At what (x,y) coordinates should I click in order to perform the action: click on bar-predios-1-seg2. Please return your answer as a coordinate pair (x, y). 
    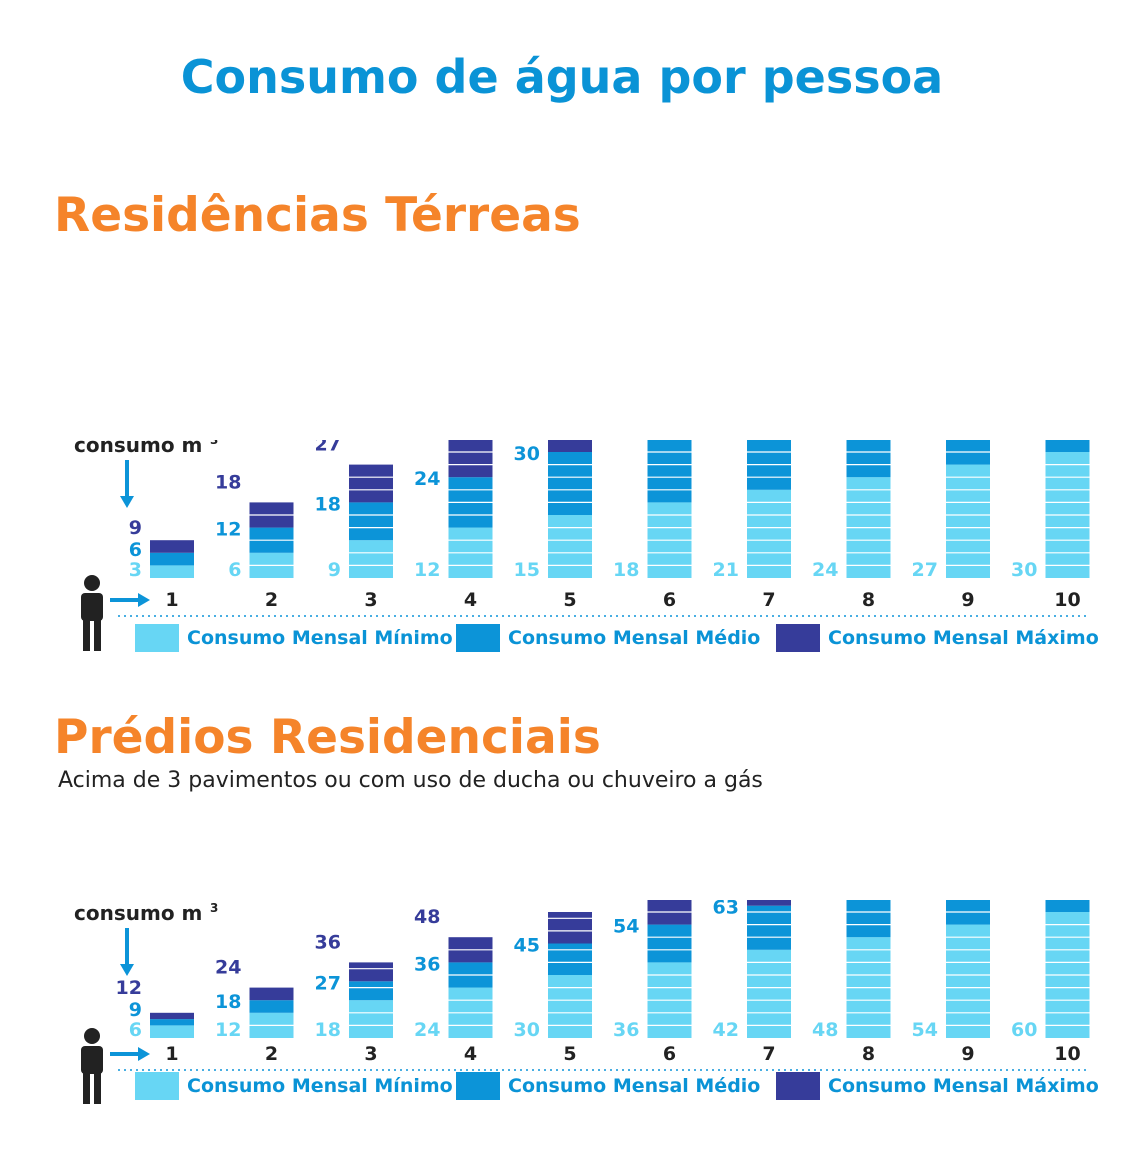
    Looking at the image, I should click on (172, 1016).